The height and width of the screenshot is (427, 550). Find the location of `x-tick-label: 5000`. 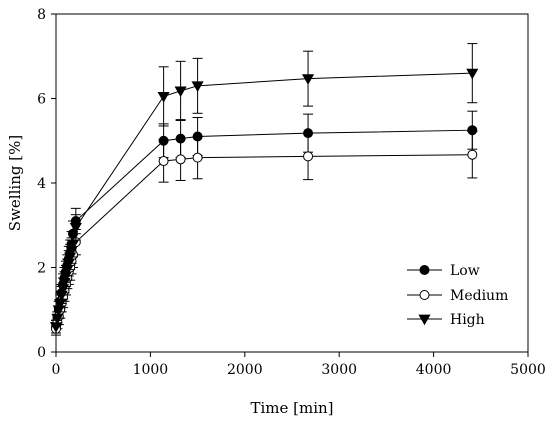

x-tick-label: 5000 is located at coordinates (528, 370).